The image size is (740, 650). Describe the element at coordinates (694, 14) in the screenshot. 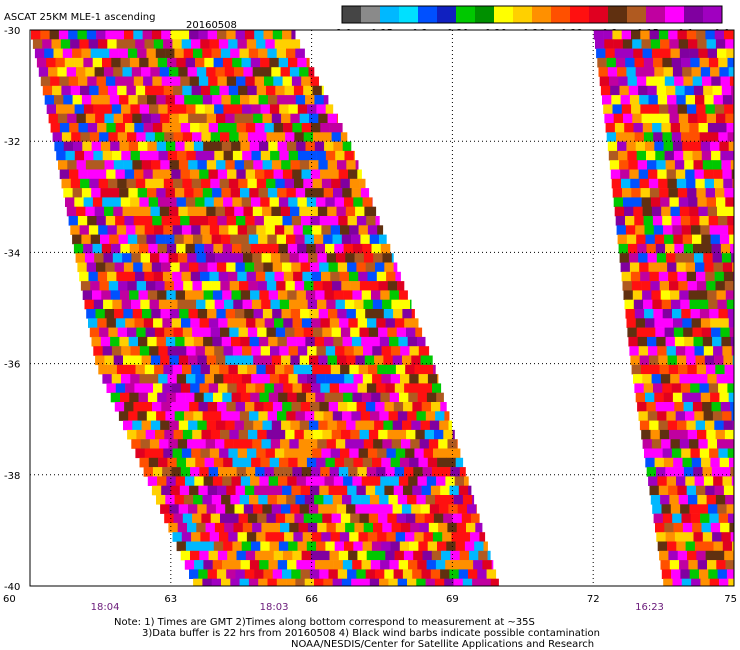

I see `colorbar-swatch` at that location.